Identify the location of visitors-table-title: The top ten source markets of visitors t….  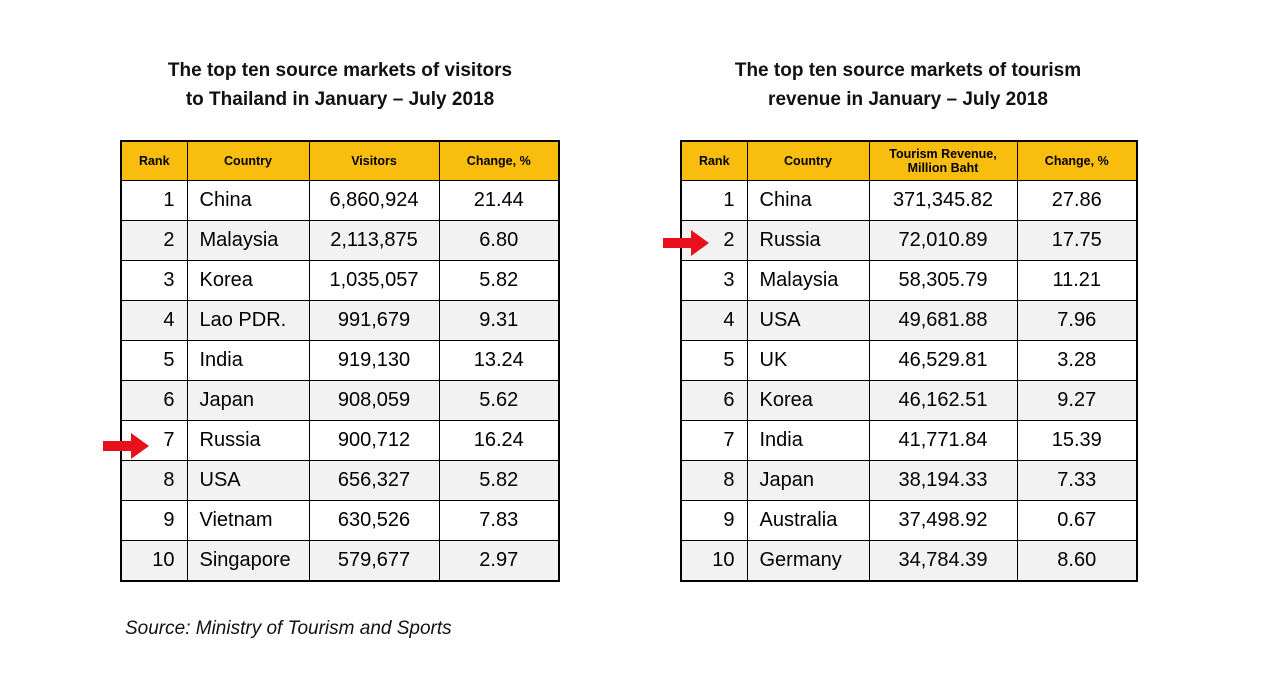
(340, 85).